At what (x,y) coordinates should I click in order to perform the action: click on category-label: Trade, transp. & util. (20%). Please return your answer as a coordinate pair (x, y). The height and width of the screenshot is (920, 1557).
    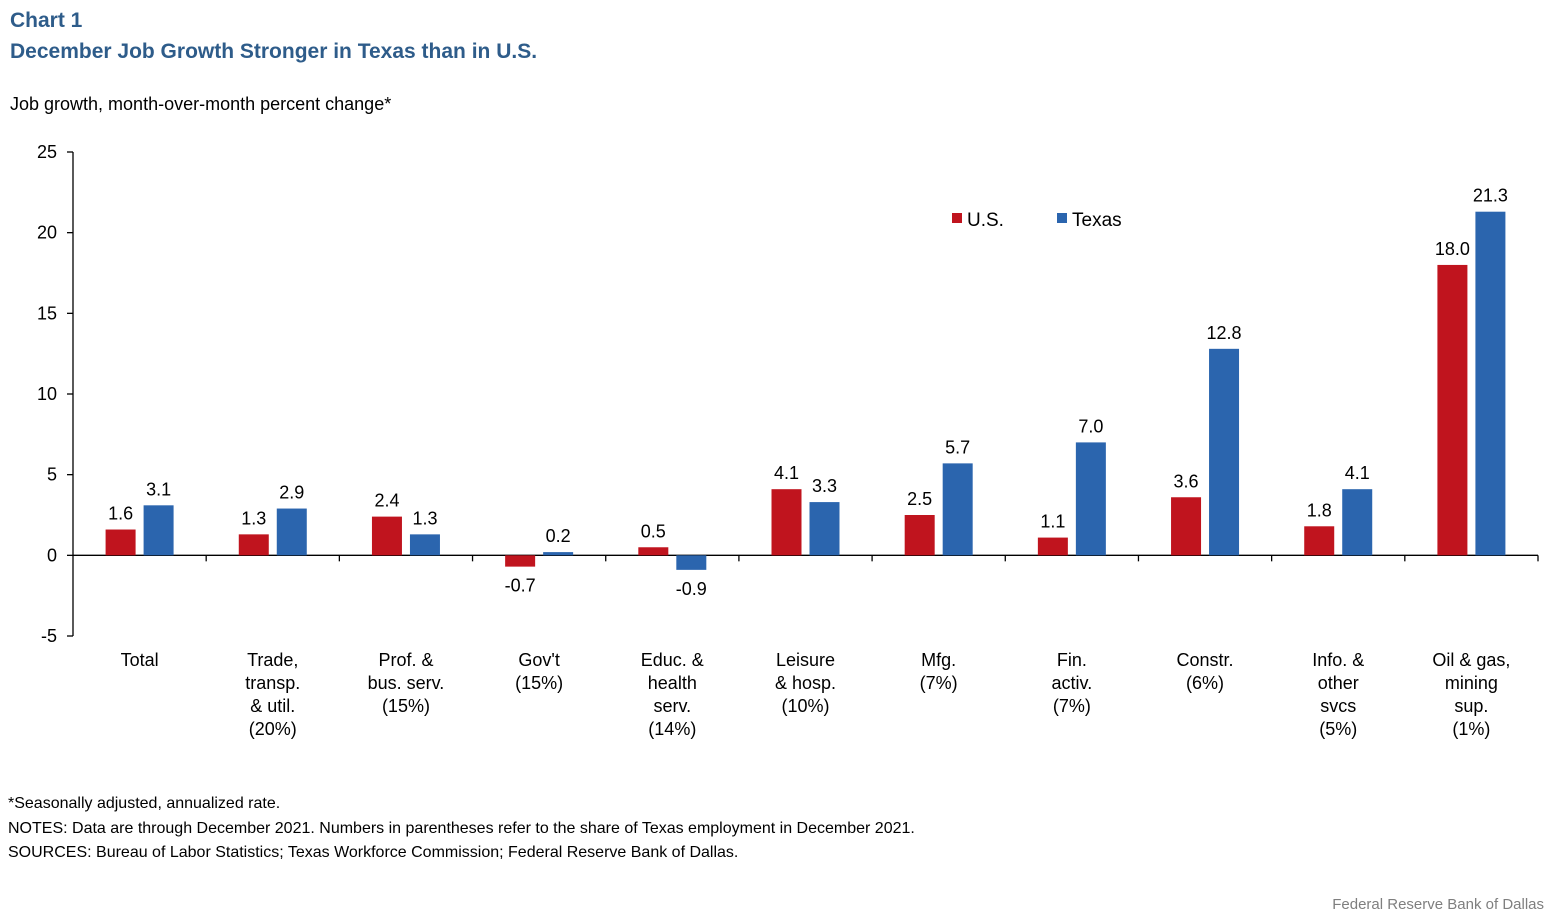
    Looking at the image, I should click on (272, 694).